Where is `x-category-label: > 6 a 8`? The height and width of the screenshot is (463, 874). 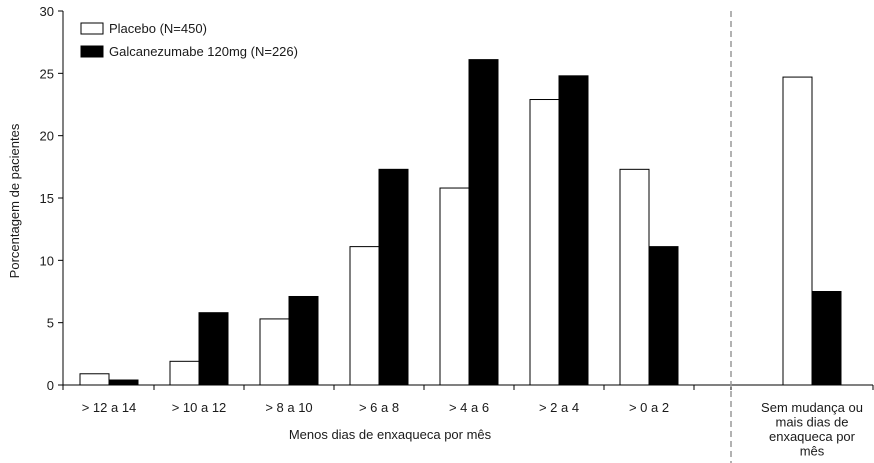
x-category-label: > 6 a 8 is located at coordinates (379, 407).